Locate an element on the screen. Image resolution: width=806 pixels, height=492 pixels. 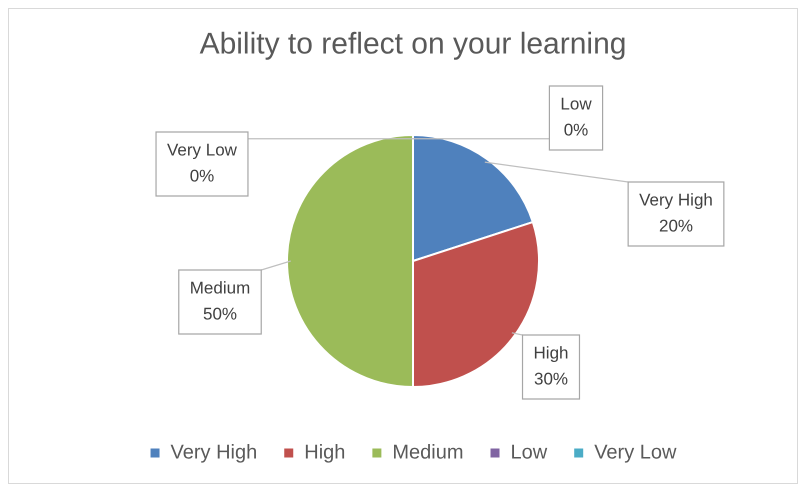
legend-label: High is located at coordinates (325, 453).